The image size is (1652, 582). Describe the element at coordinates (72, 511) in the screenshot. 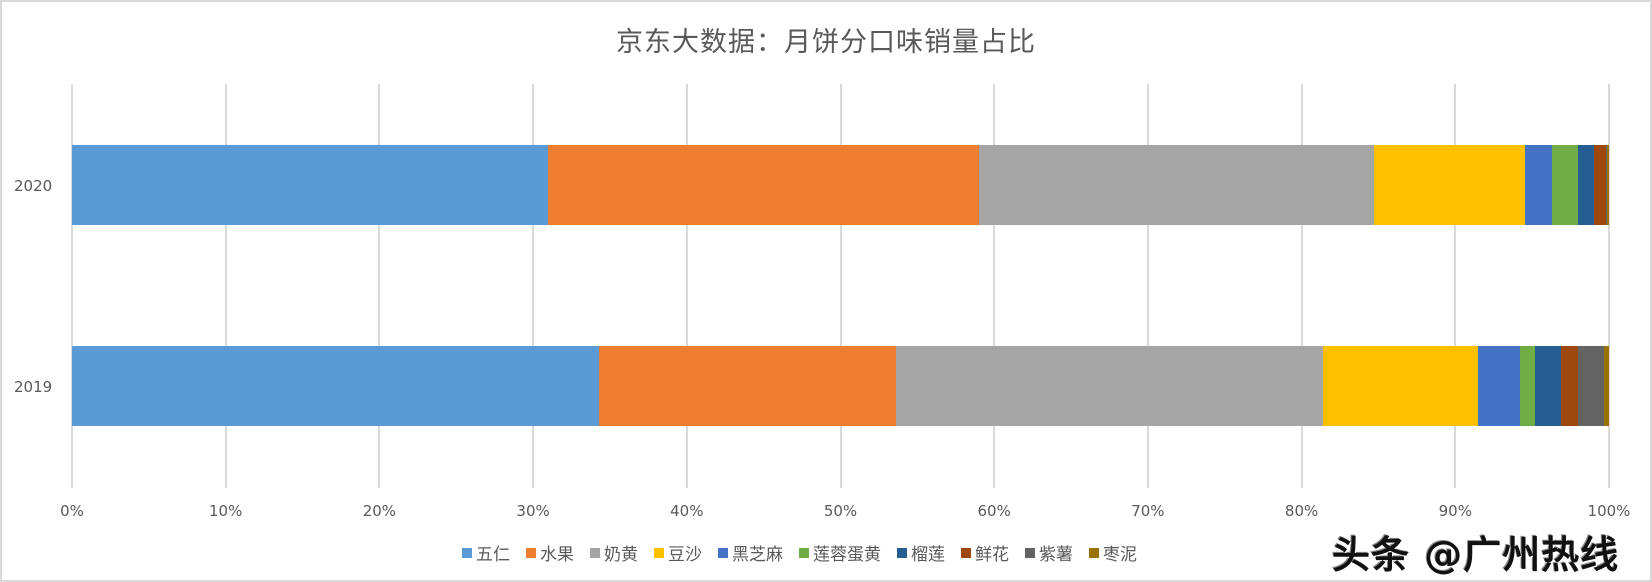

I see `x-tick-label: 0%` at that location.